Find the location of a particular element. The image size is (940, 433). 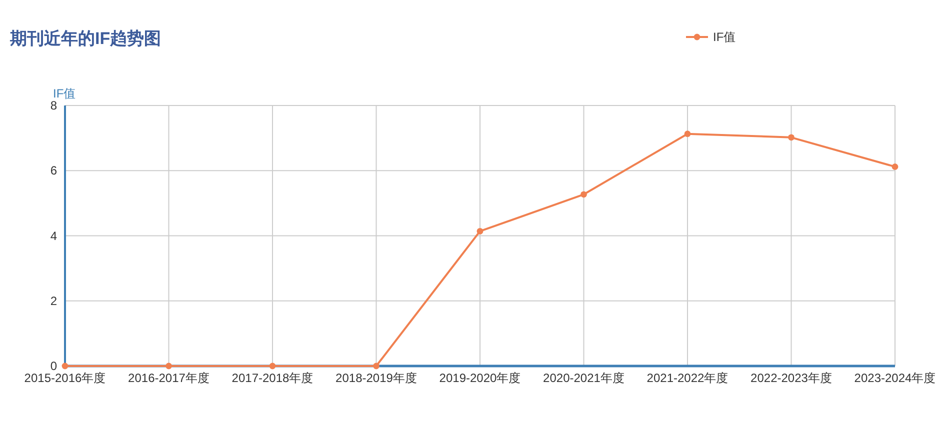

y-tick-label: 0 is located at coordinates (54, 366).